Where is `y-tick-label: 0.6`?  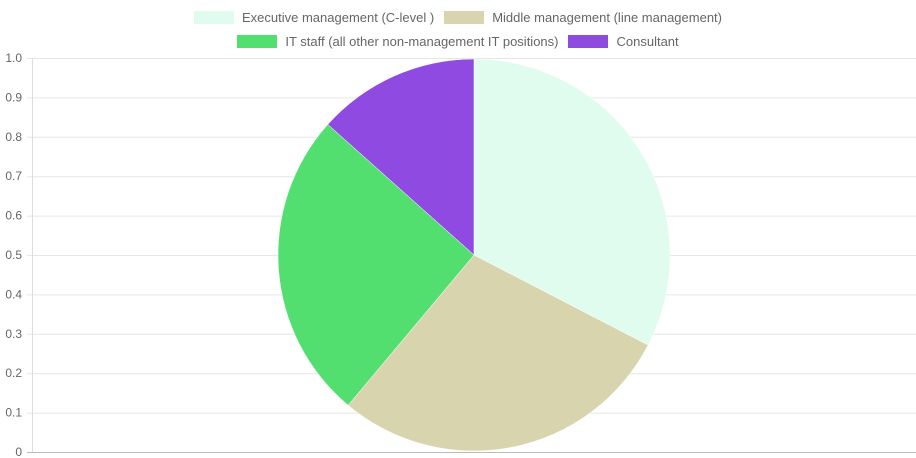
y-tick-label: 0.6 is located at coordinates (13, 216).